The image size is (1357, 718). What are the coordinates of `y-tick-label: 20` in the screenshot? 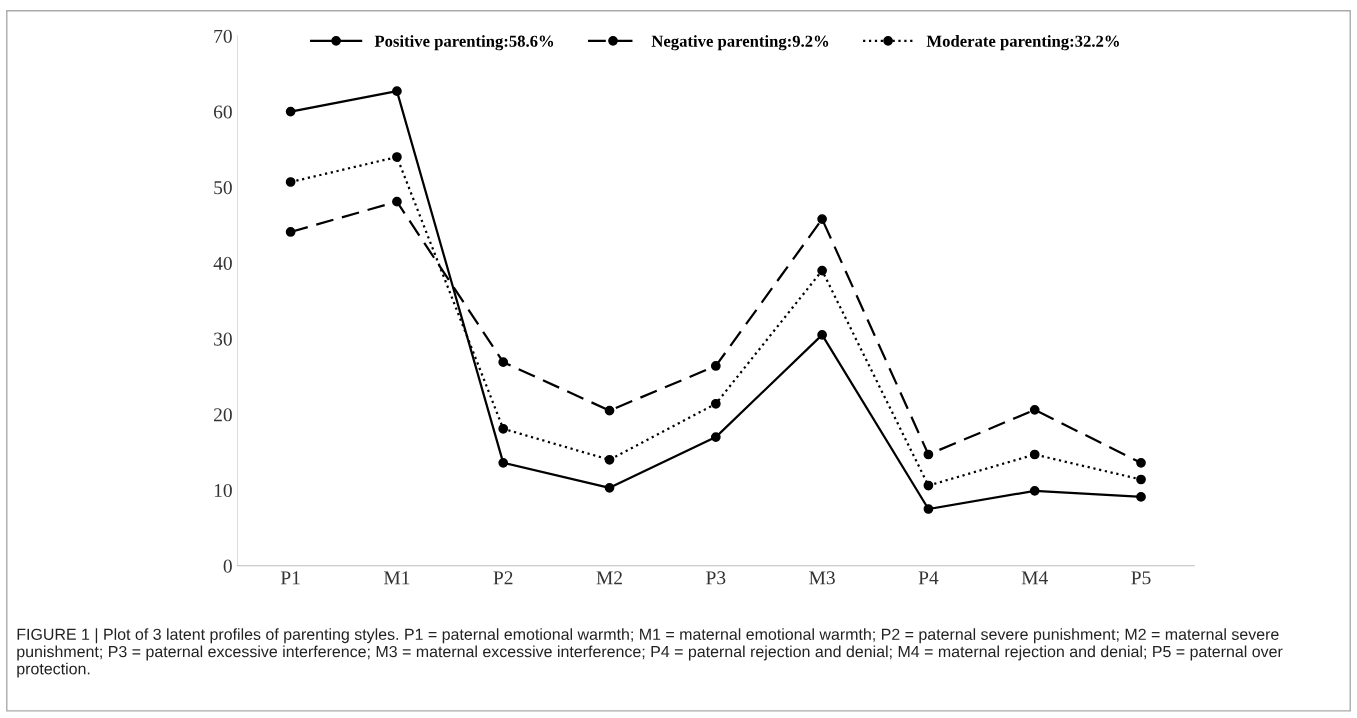 It's located at (223, 415).